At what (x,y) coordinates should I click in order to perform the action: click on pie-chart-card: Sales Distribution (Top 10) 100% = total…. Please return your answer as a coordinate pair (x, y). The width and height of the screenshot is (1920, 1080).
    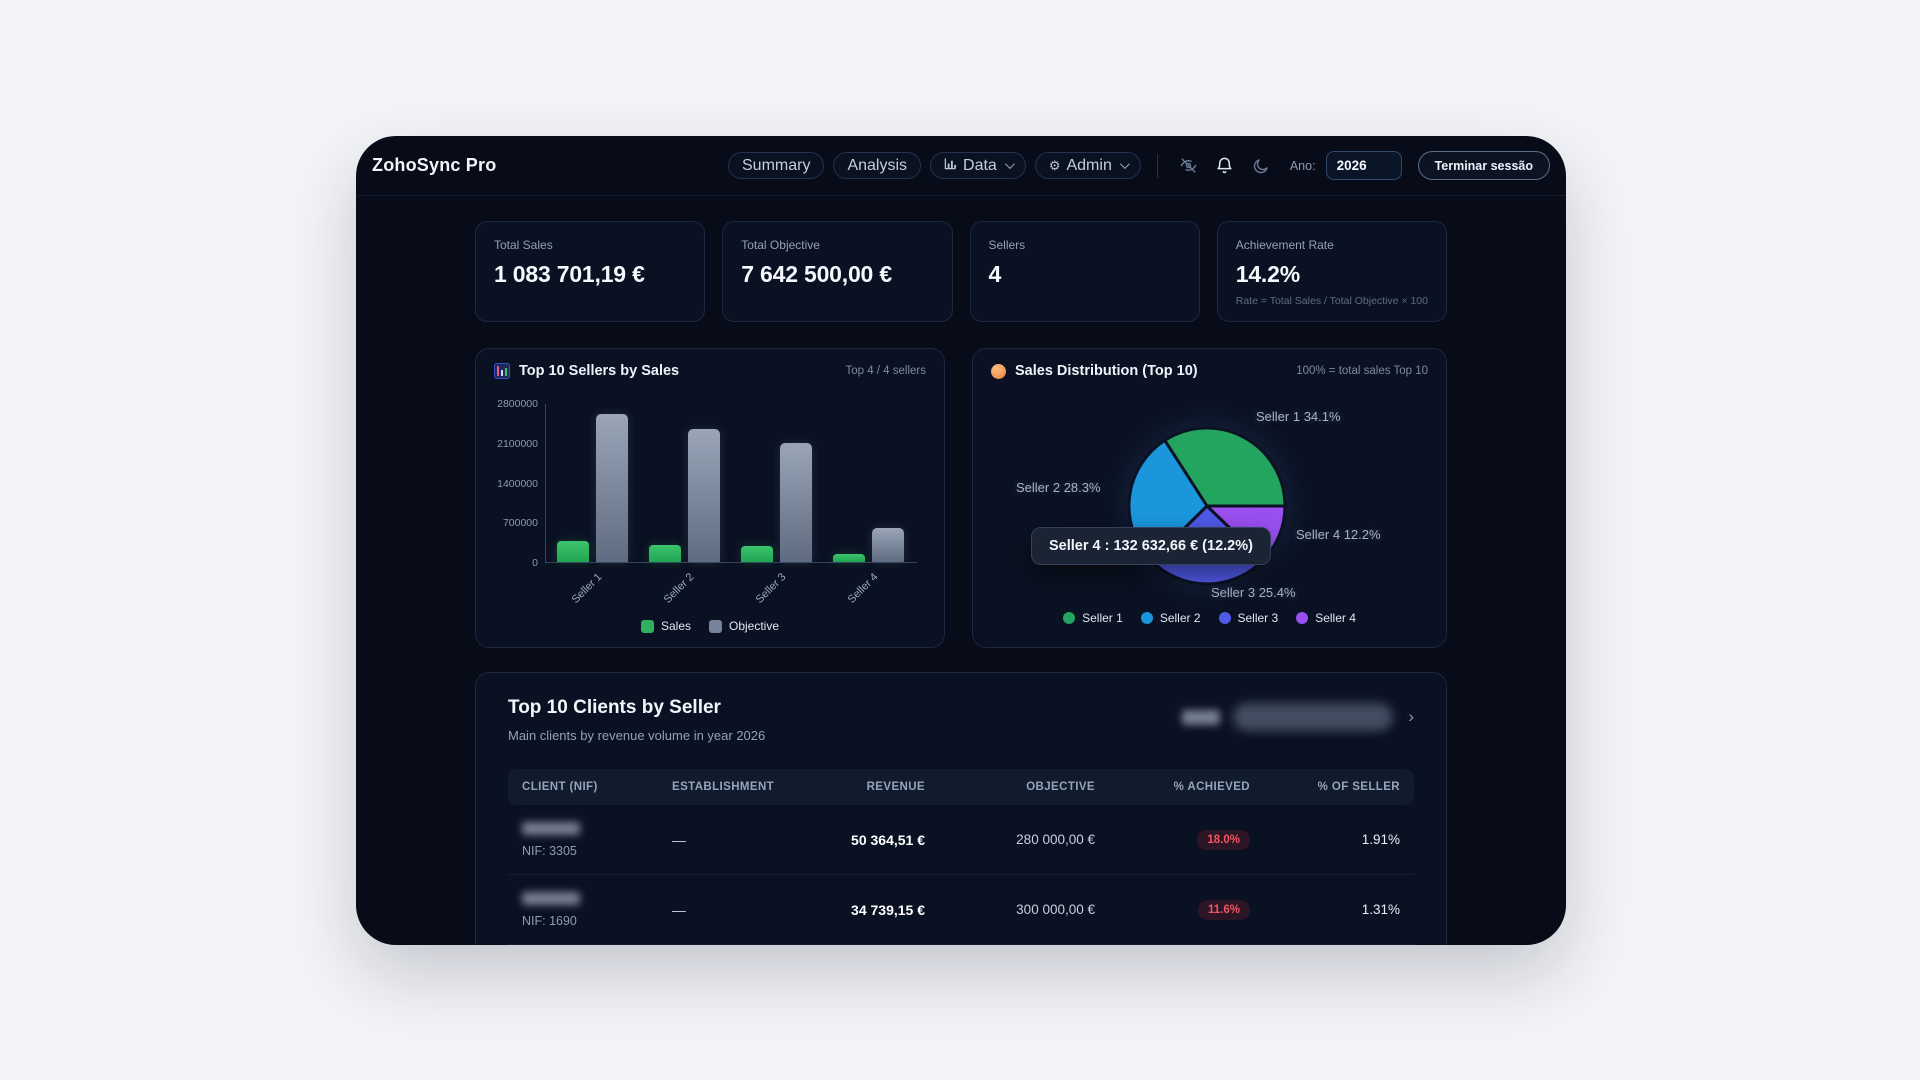
    Looking at the image, I should click on (1209, 498).